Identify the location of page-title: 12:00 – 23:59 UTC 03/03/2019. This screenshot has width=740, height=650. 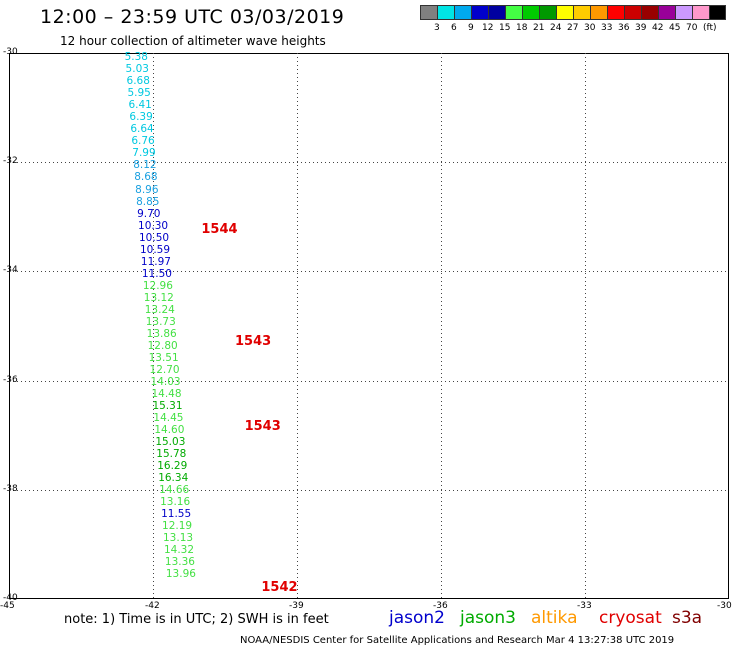
(192, 17).